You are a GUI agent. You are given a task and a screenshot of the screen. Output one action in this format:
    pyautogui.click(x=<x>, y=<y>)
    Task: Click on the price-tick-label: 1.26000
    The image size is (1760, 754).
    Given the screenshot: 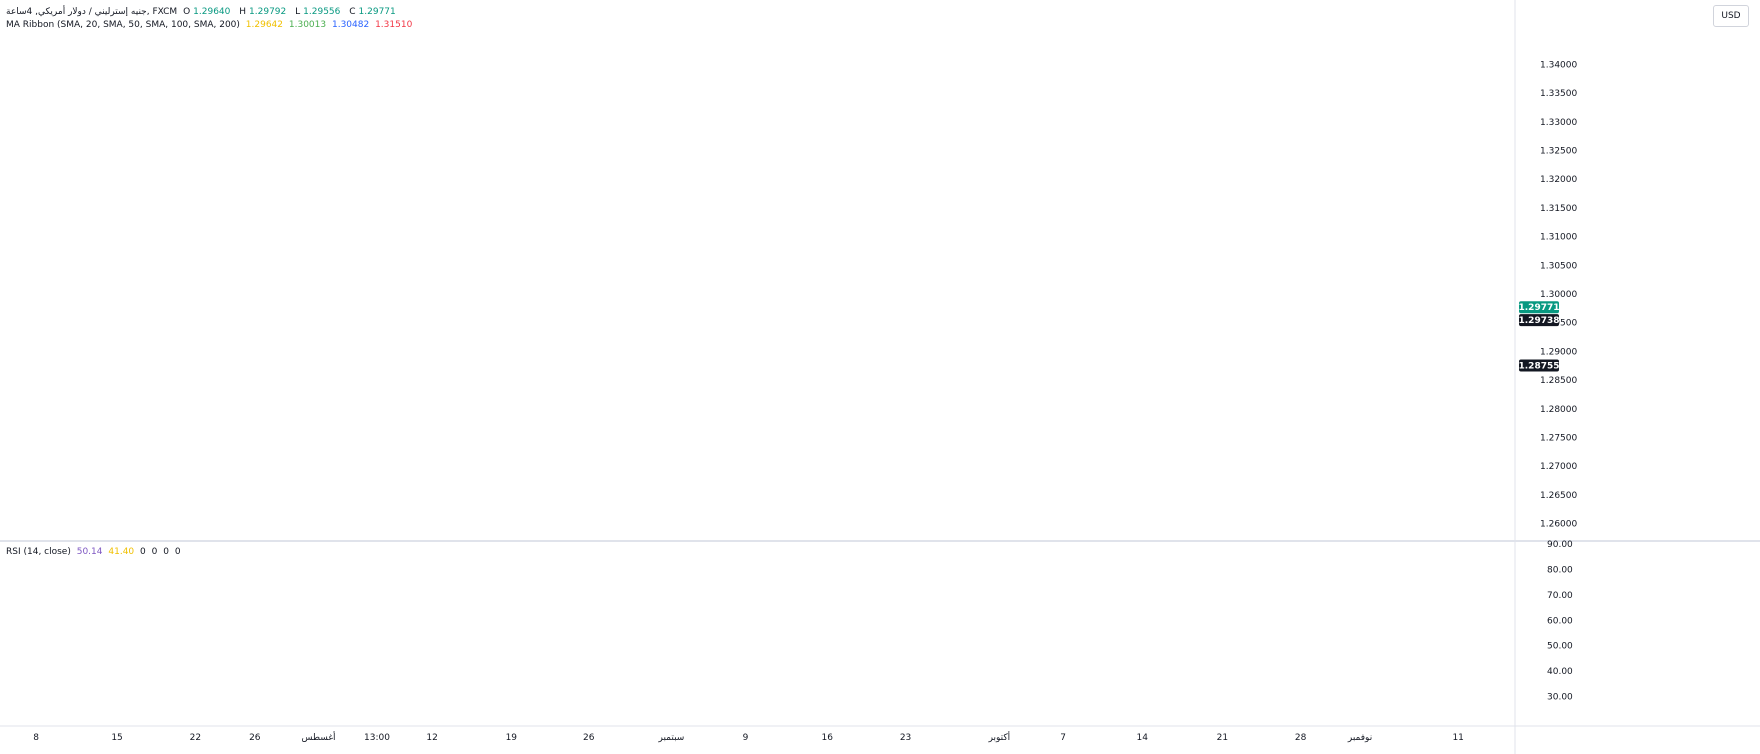 What is the action you would take?
    pyautogui.click(x=1558, y=525)
    